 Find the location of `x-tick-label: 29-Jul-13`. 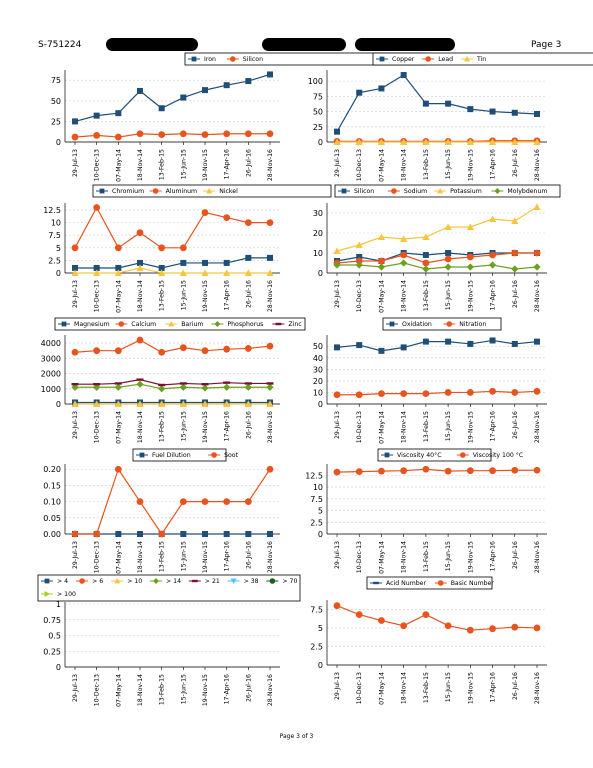

x-tick-label: 29-Jul-13 is located at coordinates (75, 163).